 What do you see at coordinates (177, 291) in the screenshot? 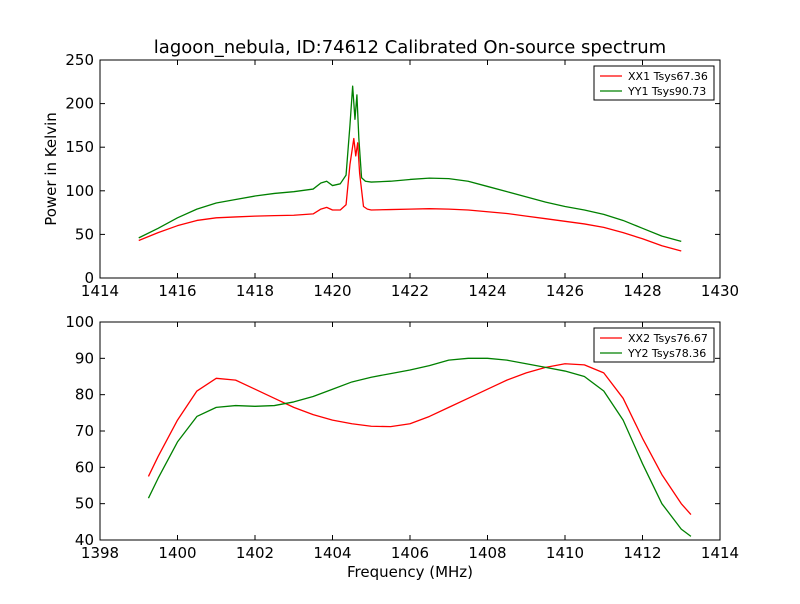
I see `x-tick-label: 1416` at bounding box center [177, 291].